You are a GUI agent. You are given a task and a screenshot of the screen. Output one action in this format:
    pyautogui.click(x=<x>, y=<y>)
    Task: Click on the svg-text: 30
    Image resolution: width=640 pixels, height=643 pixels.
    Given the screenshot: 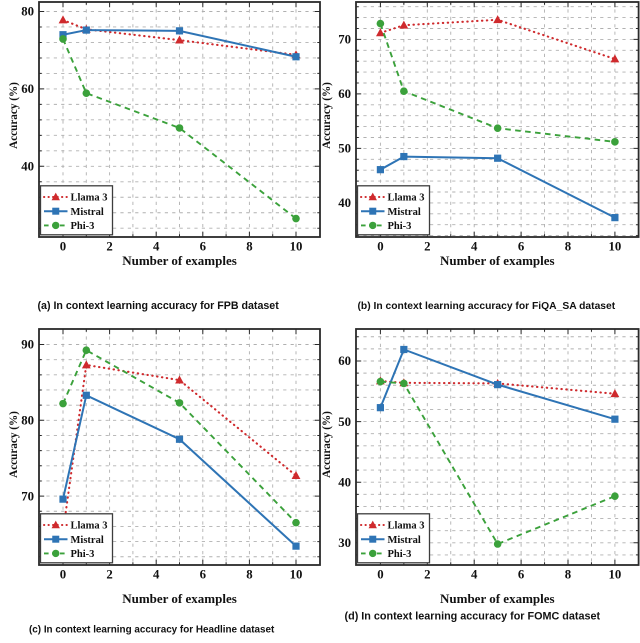 What is the action you would take?
    pyautogui.click(x=344, y=543)
    